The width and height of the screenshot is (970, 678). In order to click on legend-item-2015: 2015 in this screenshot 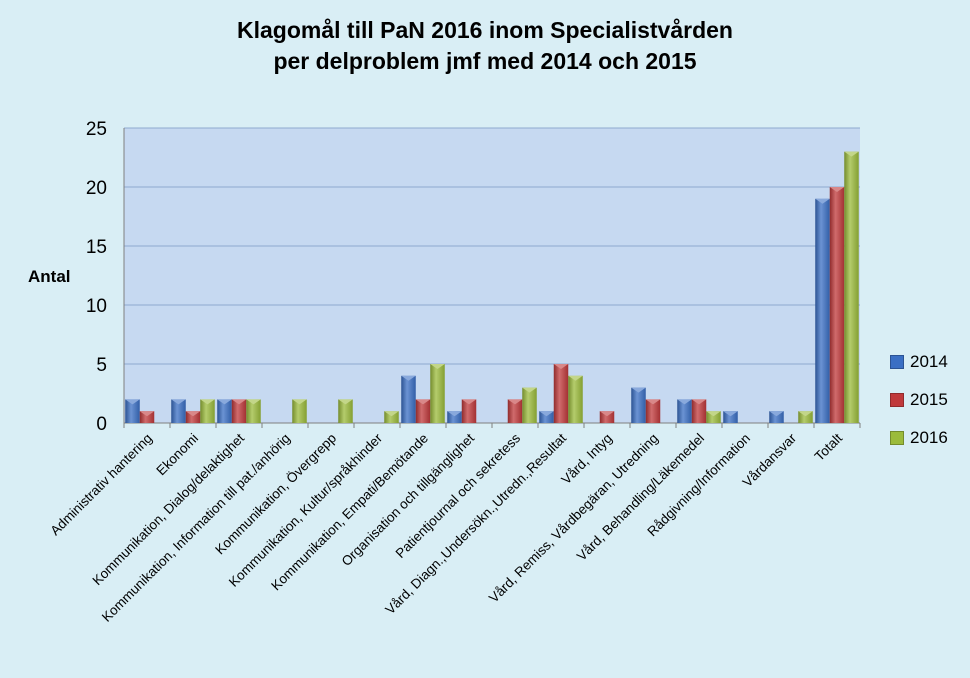, I will do `click(919, 400)`.